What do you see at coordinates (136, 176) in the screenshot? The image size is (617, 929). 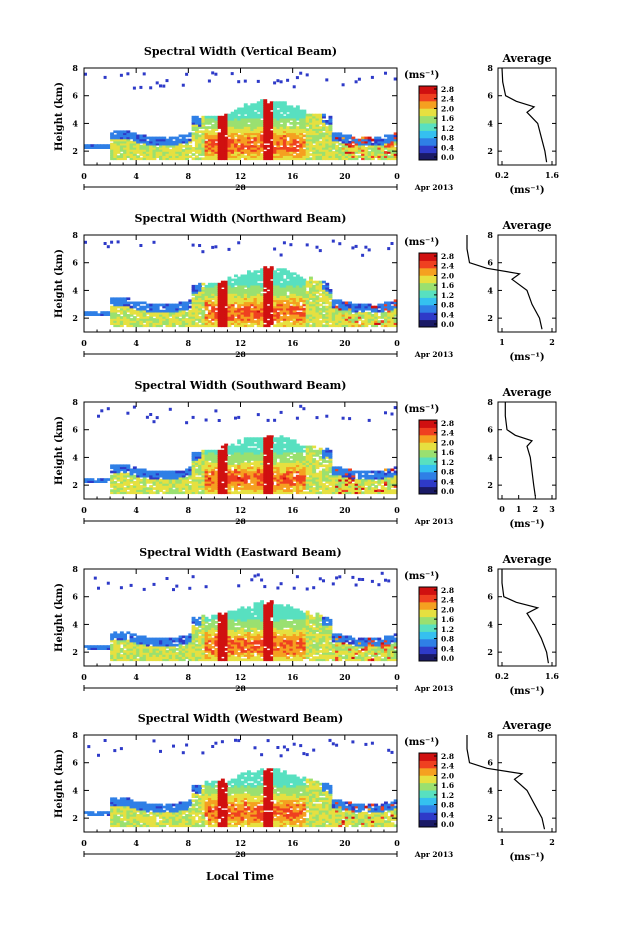 I see `x-tick-label: 4` at bounding box center [136, 176].